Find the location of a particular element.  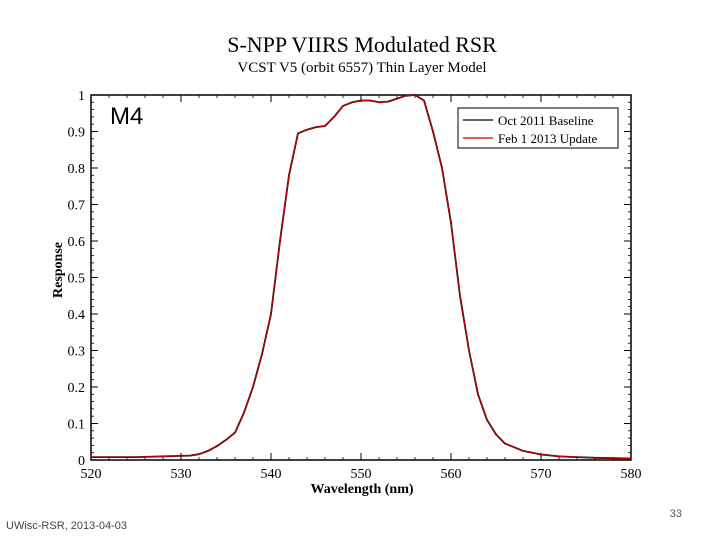

y-tick-label: 0.2 is located at coordinates (77, 388).